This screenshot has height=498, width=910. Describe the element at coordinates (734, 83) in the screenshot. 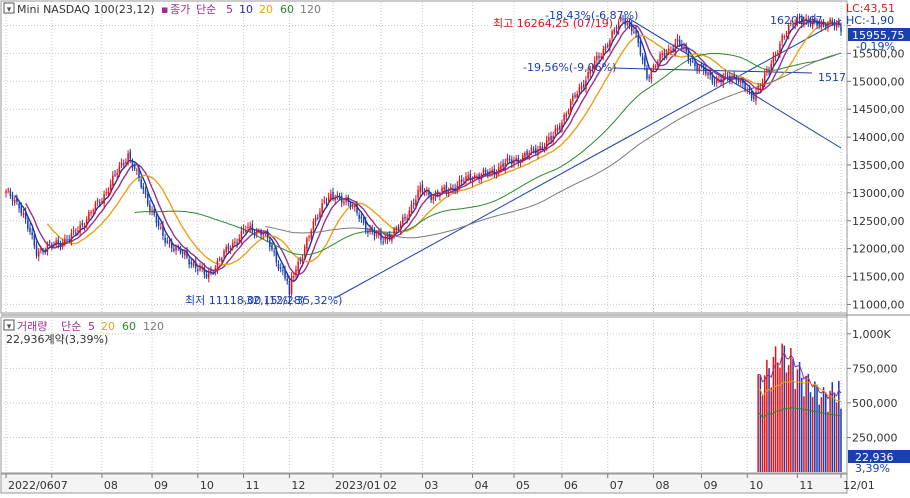

I see `channel-upper-line` at that location.